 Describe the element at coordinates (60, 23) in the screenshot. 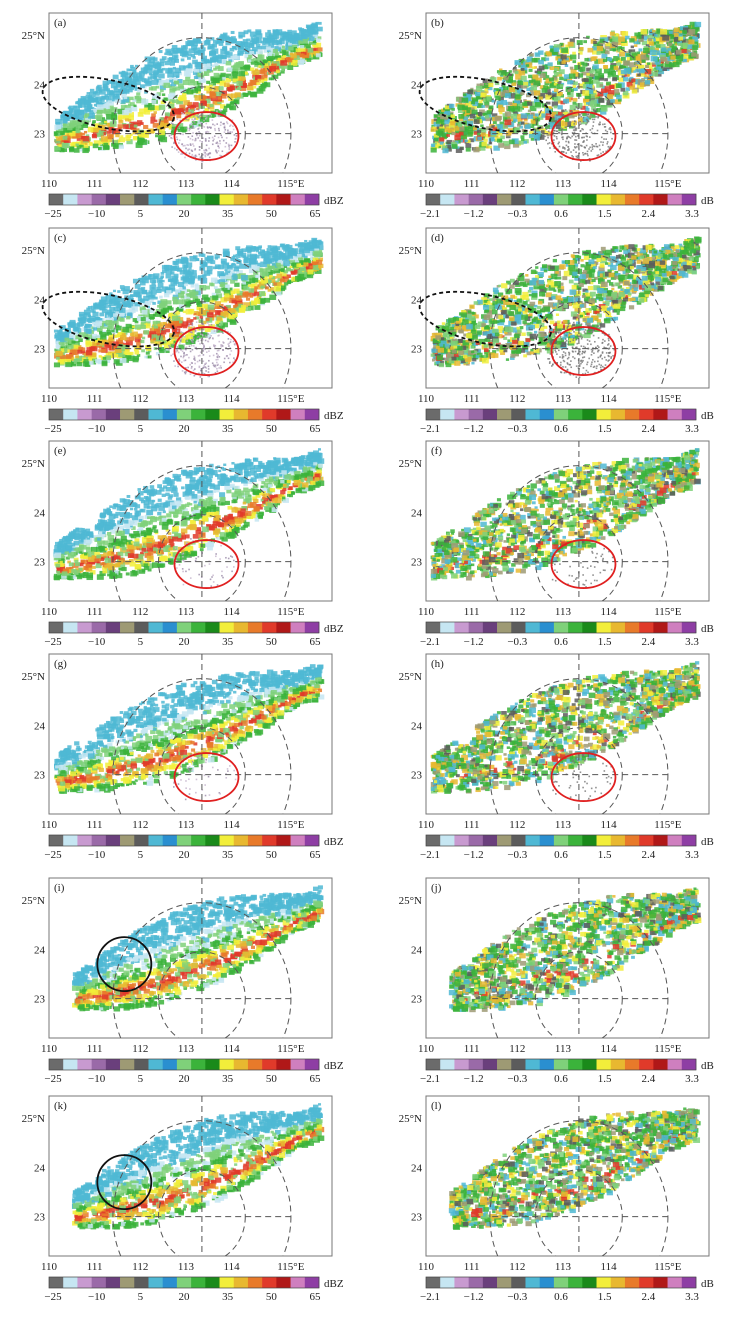

I see `panel-label: (a)` at that location.